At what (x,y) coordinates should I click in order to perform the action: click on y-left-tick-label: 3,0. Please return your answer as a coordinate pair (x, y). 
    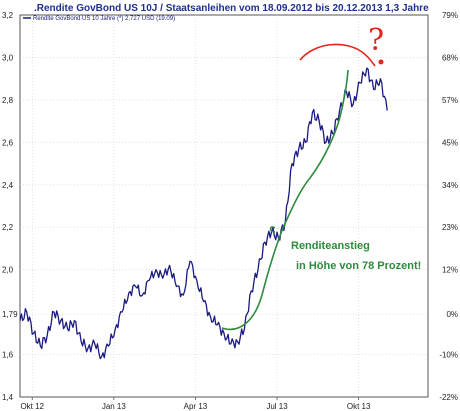
    Looking at the image, I should click on (8, 57).